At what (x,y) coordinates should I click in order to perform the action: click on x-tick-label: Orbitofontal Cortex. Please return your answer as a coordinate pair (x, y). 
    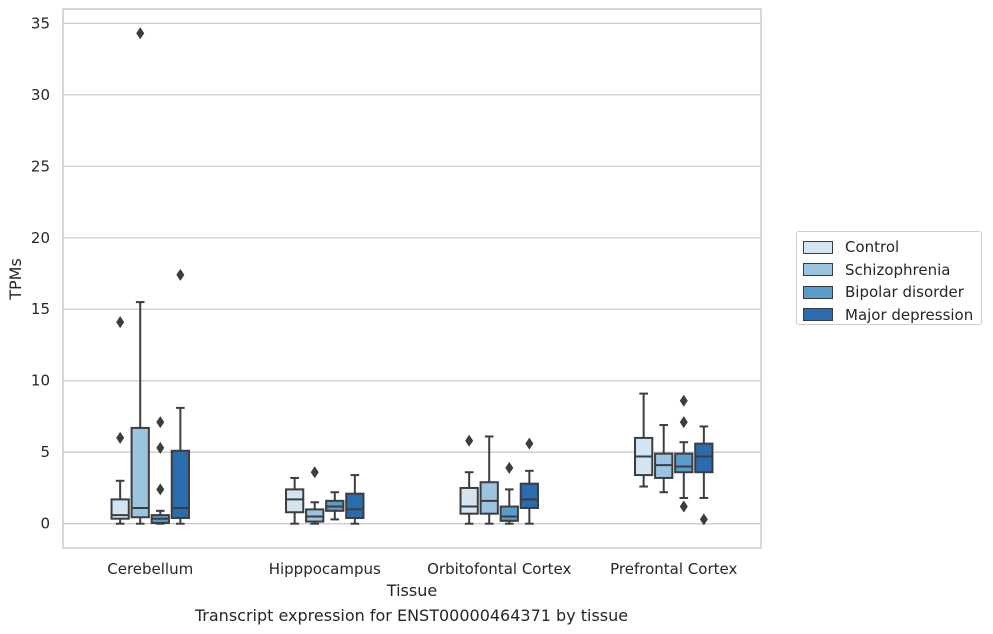
    Looking at the image, I should click on (499, 569).